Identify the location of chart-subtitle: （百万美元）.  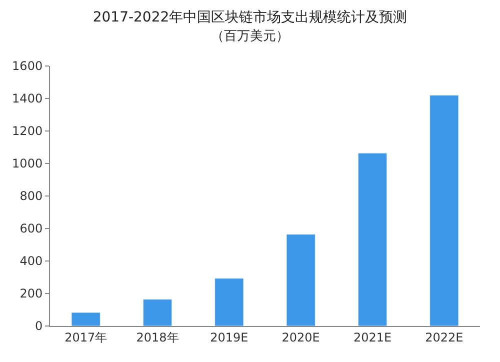
(250, 36).